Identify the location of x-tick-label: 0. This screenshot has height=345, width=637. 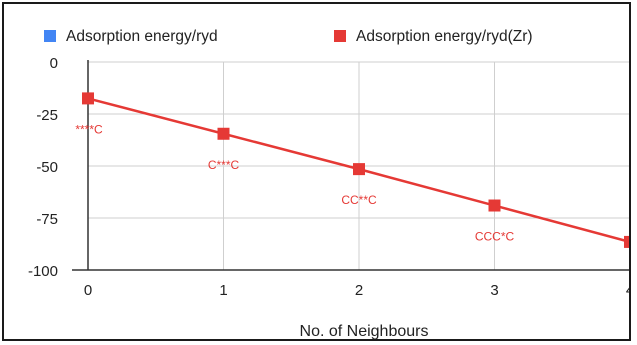
(88, 290).